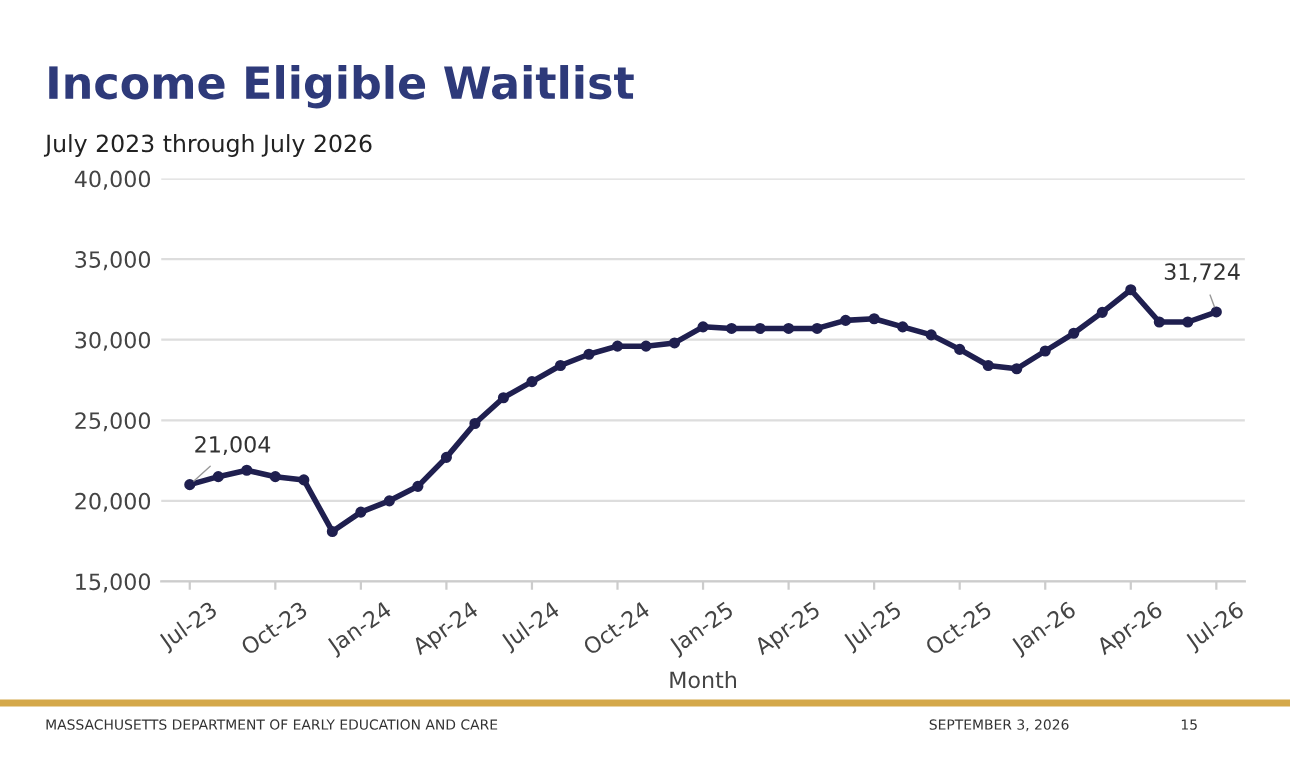  What do you see at coordinates (113, 261) in the screenshot?
I see `y-tick-label: 35,000` at bounding box center [113, 261].